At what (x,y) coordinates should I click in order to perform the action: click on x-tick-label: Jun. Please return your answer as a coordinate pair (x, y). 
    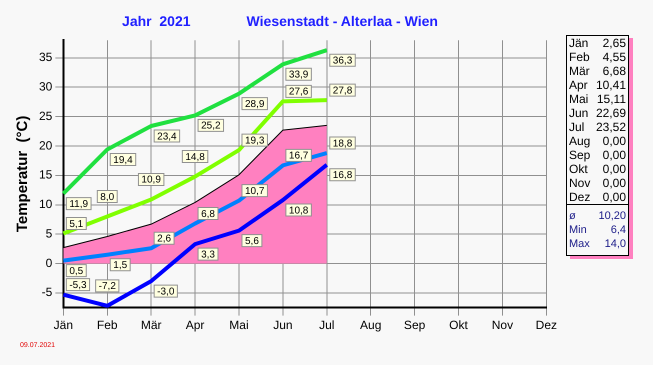
    Looking at the image, I should click on (283, 325).